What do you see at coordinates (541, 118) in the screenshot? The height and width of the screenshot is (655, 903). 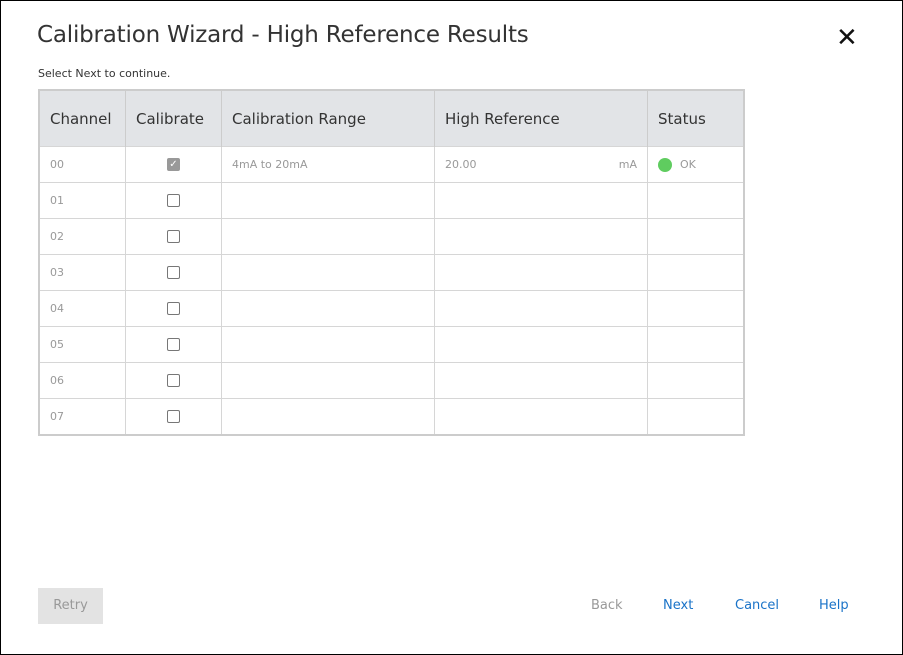 I see `header-high-reference: High Reference` at bounding box center [541, 118].